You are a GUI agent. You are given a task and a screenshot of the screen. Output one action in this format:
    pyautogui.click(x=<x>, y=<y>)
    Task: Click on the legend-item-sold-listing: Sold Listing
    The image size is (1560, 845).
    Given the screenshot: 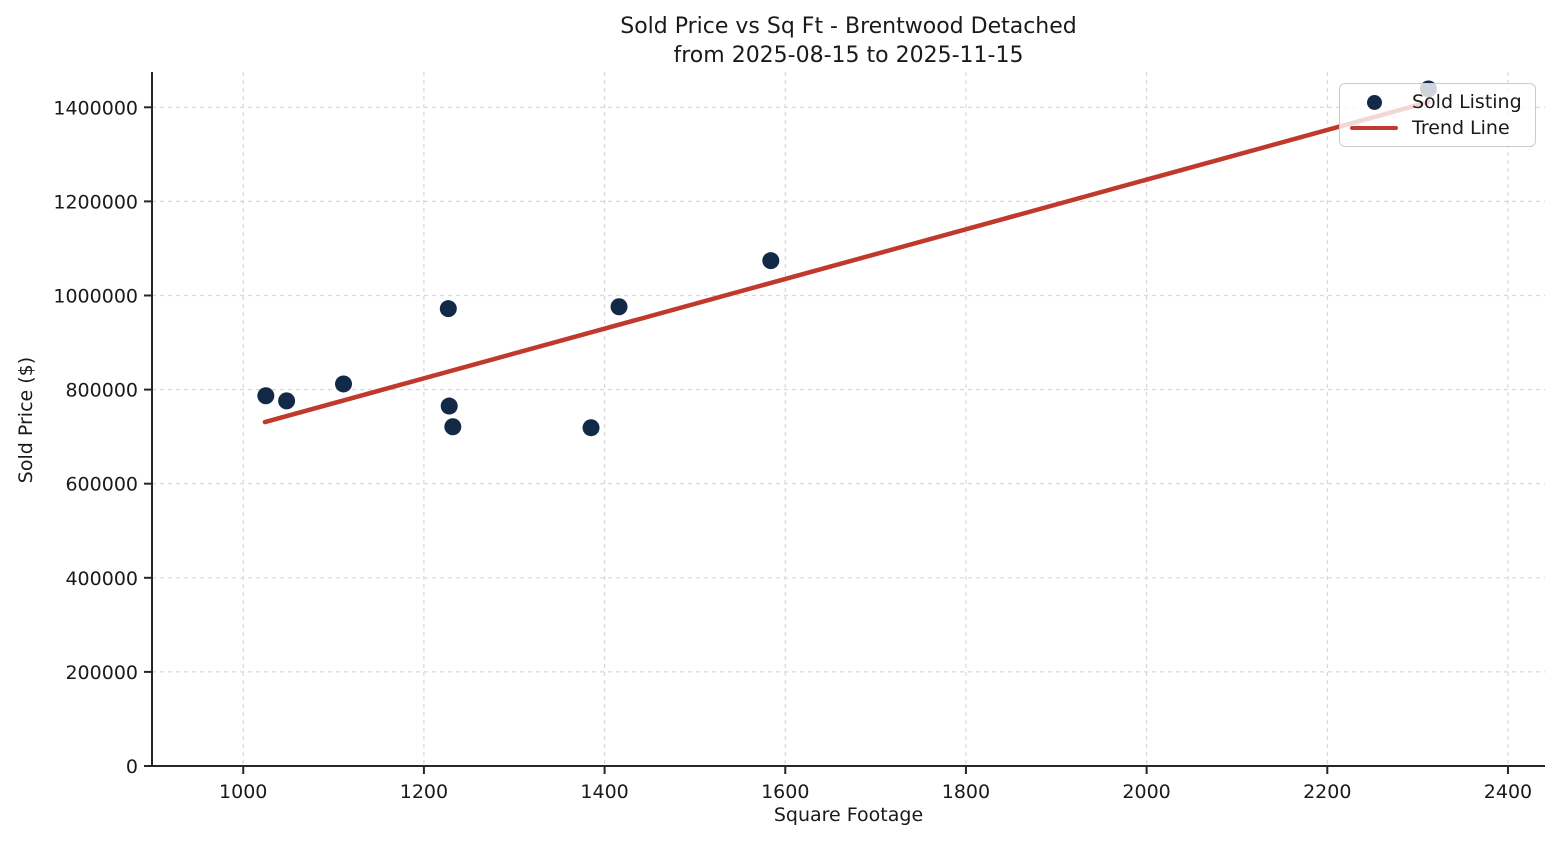 What is the action you would take?
    pyautogui.click(x=1437, y=102)
    